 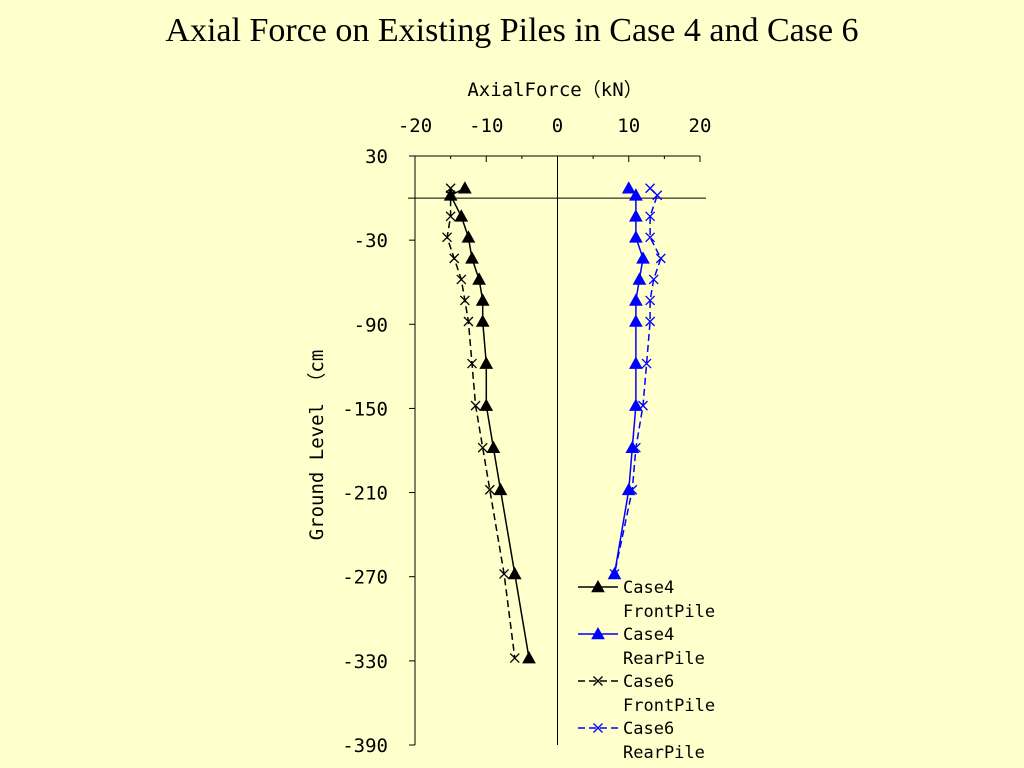 What do you see at coordinates (365, 578) in the screenshot?
I see `y-tick-label: -270` at bounding box center [365, 578].